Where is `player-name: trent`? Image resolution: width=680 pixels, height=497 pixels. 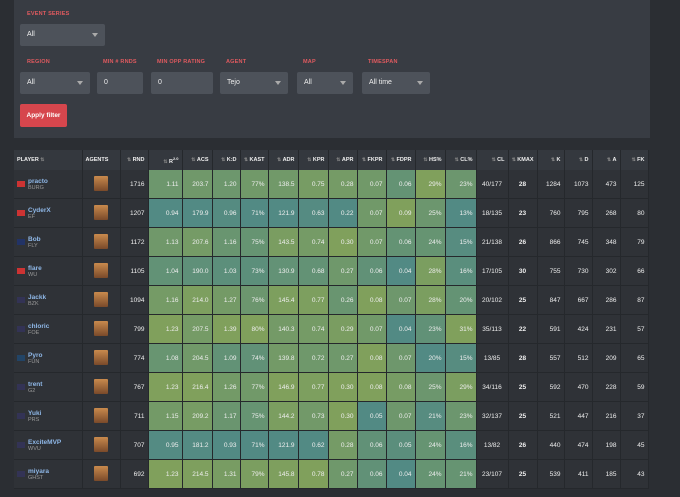
player-name: trent is located at coordinates (35, 384).